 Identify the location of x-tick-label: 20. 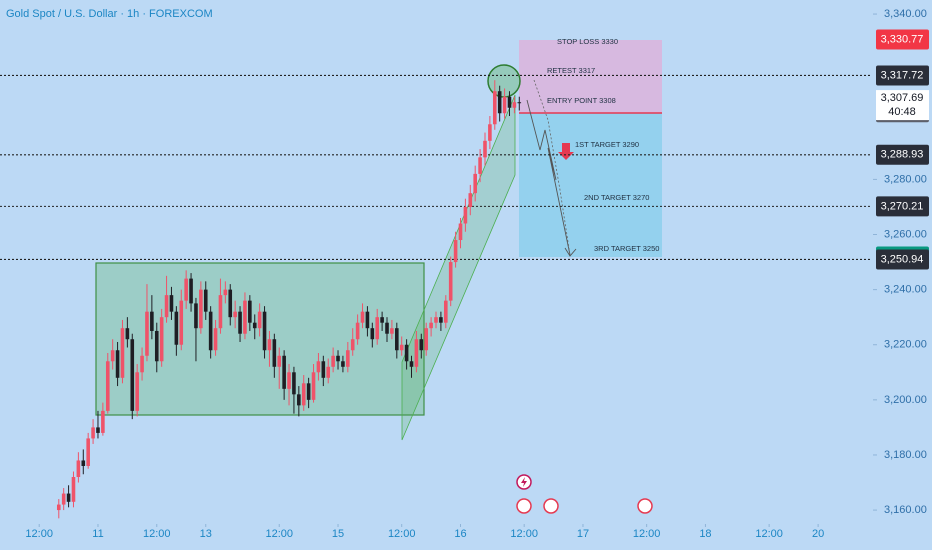
(818, 534).